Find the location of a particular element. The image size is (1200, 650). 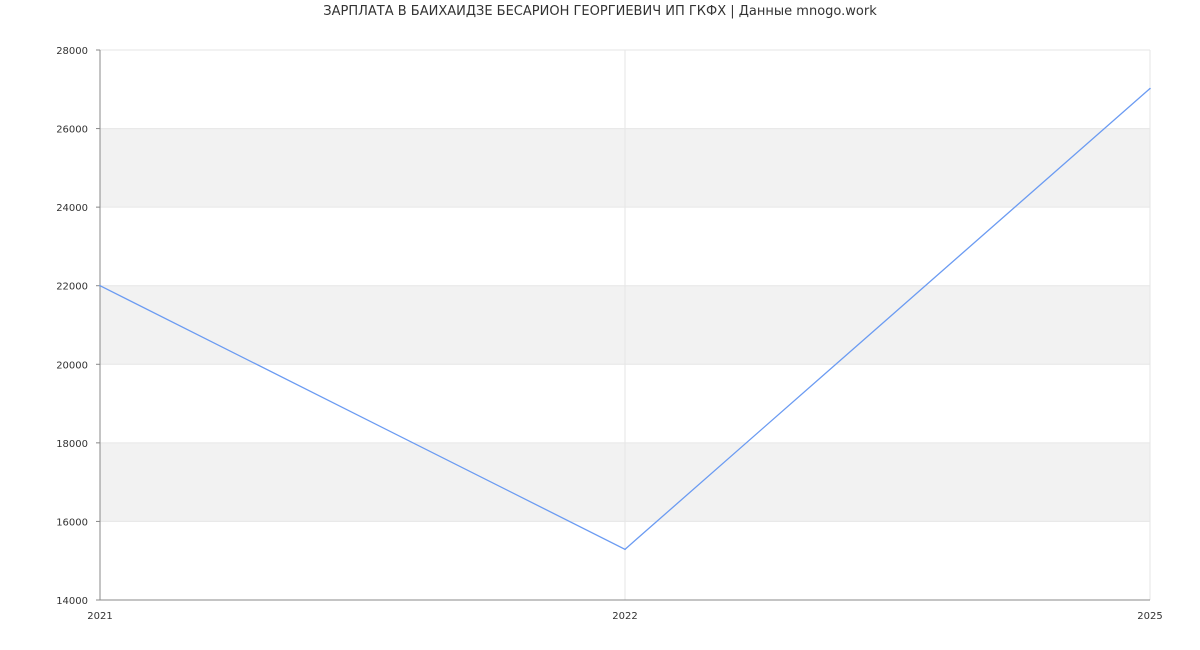

y-tick-label: 20000 is located at coordinates (72, 365).